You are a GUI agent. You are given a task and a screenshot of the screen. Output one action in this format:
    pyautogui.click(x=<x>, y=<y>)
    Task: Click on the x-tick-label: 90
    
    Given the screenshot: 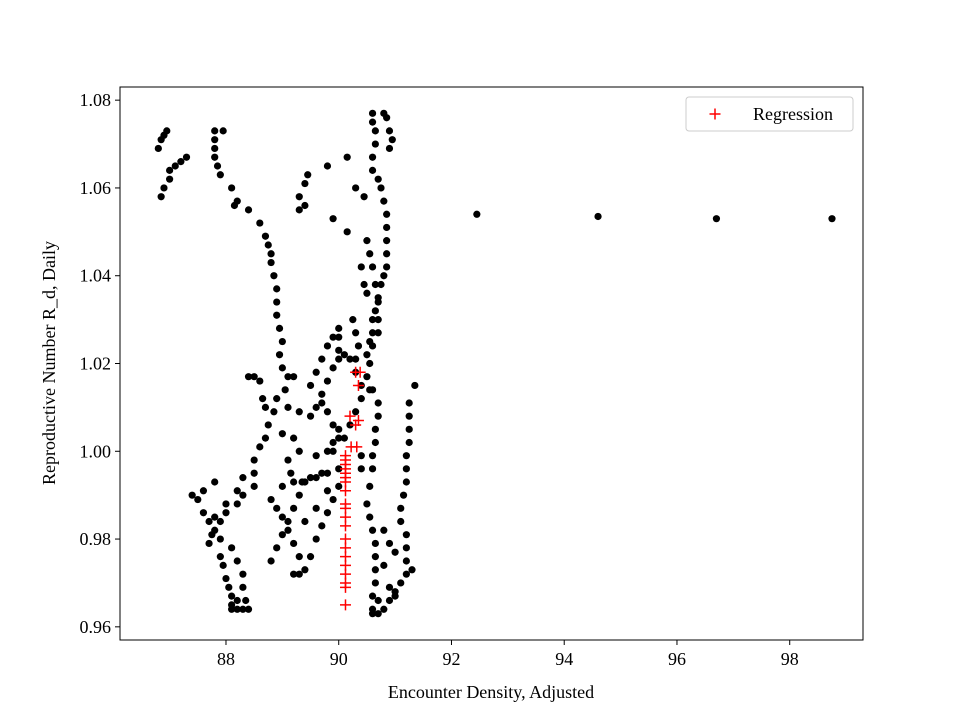 What is the action you would take?
    pyautogui.click(x=339, y=659)
    